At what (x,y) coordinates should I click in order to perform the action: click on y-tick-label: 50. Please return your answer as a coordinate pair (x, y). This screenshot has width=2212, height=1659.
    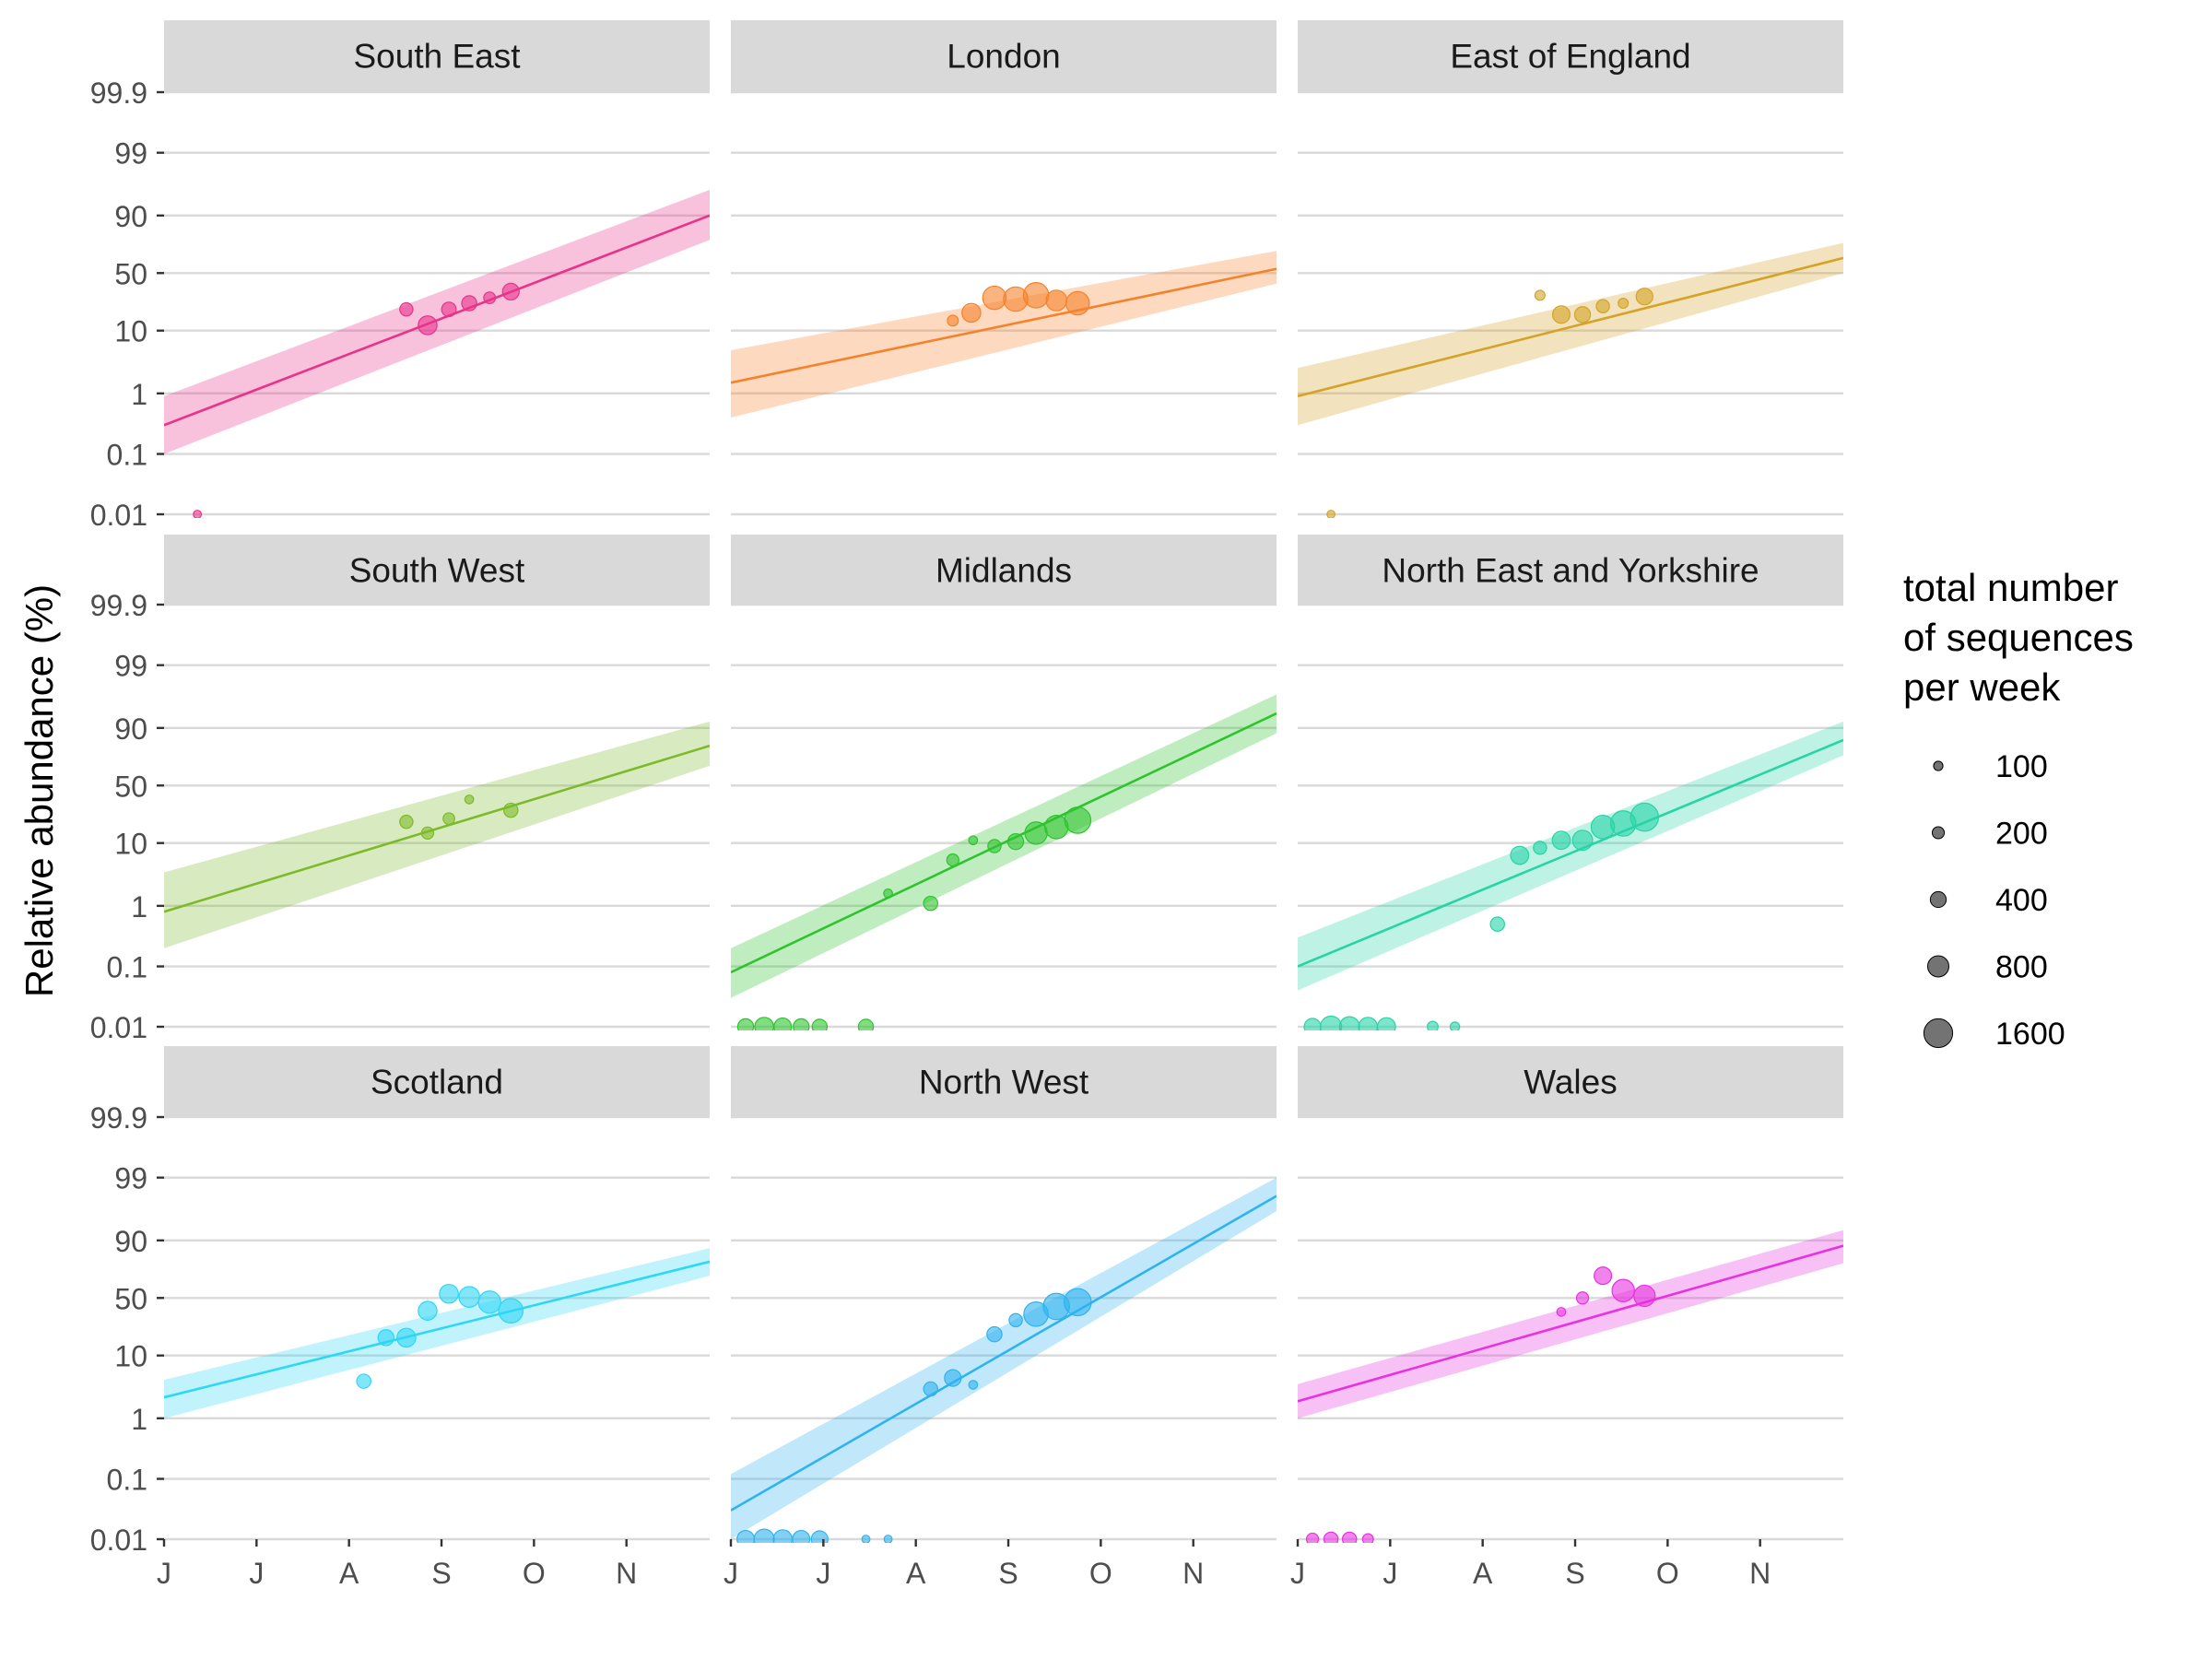
    Looking at the image, I should click on (130, 273).